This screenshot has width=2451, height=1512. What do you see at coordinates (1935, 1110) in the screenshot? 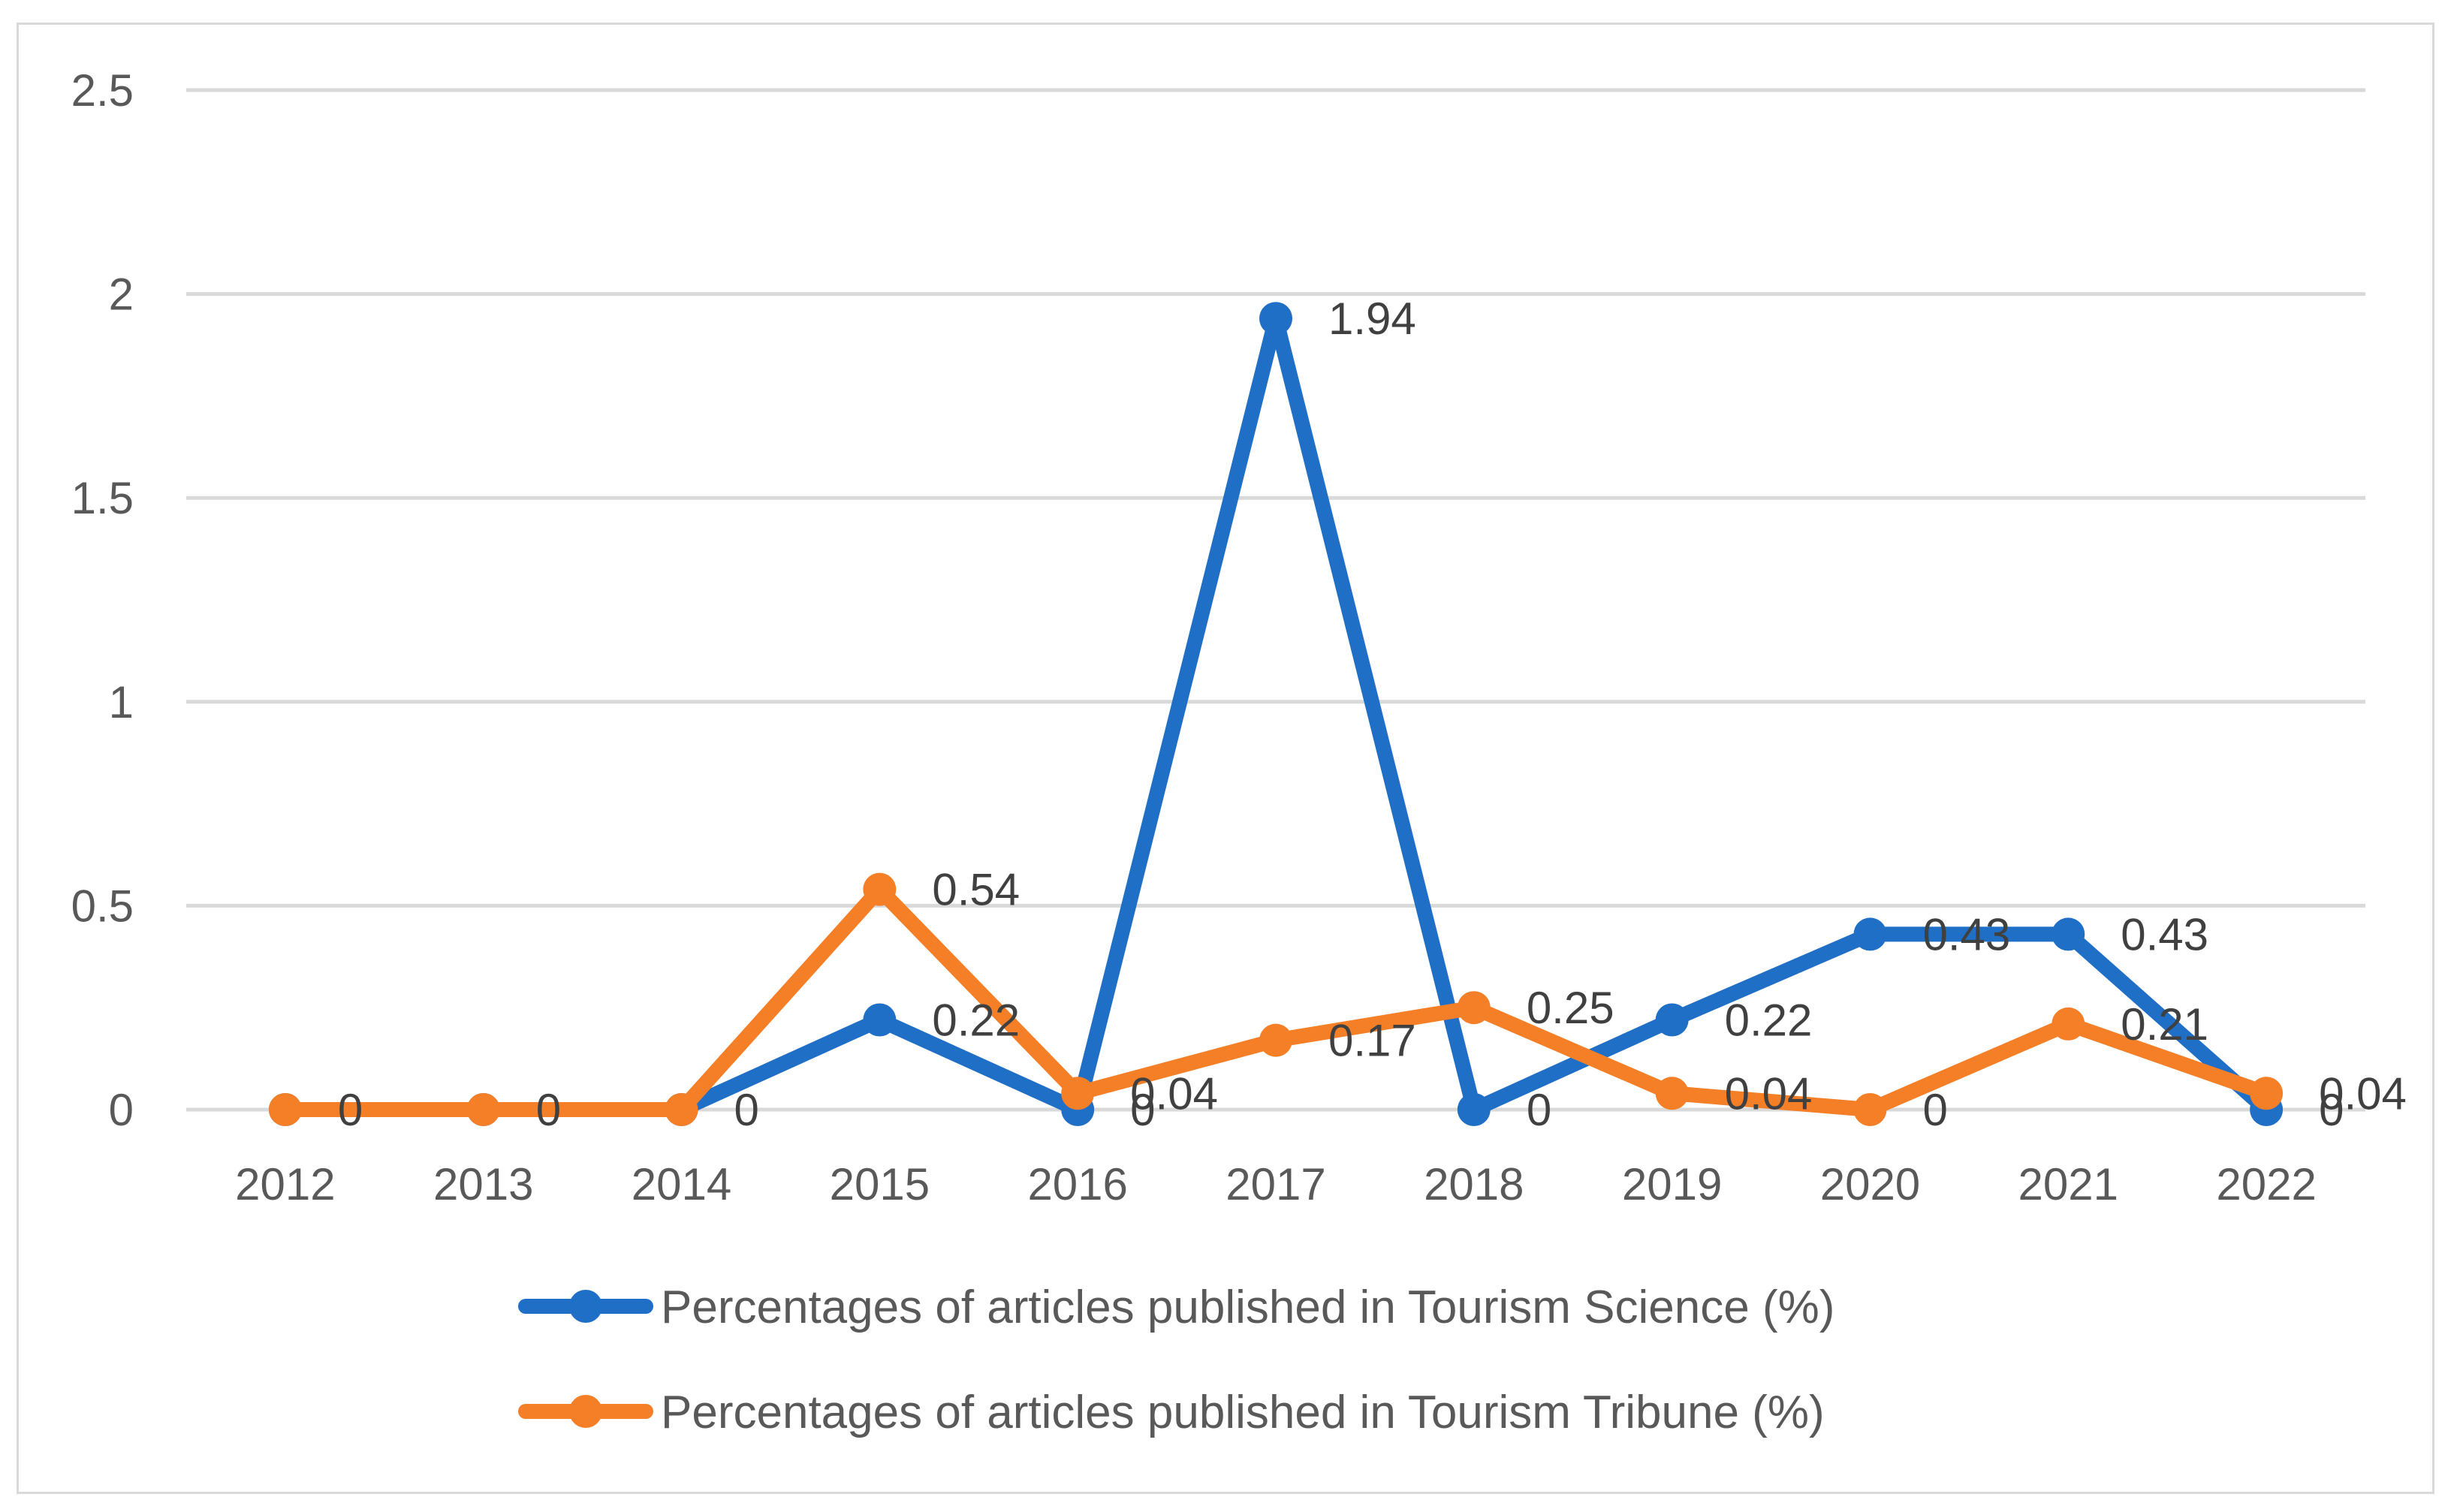
I see `series-2-data-label: 0` at bounding box center [1935, 1110].